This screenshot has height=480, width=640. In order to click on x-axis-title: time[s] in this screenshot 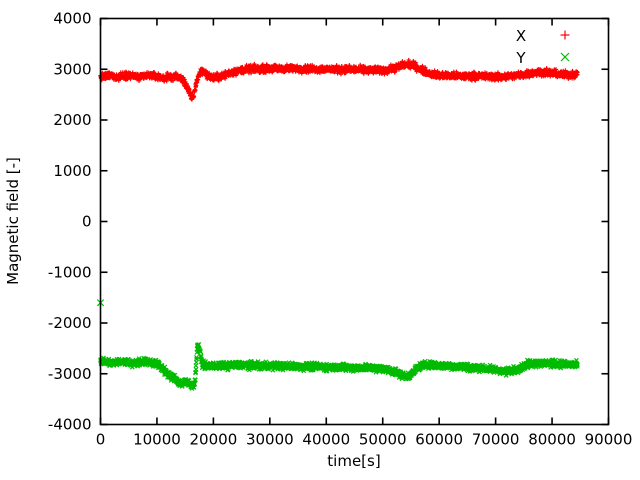, I will do `click(353, 461)`.